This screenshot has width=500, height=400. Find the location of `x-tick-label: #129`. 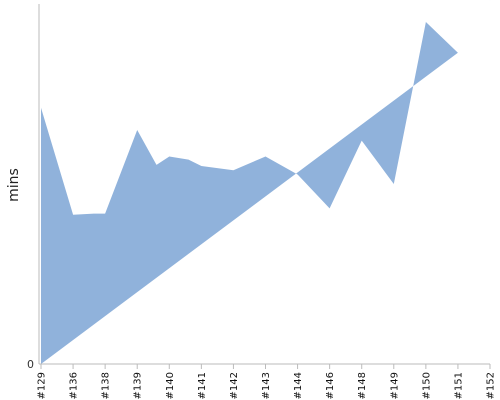

x-tick-label: #129 is located at coordinates (42, 385).